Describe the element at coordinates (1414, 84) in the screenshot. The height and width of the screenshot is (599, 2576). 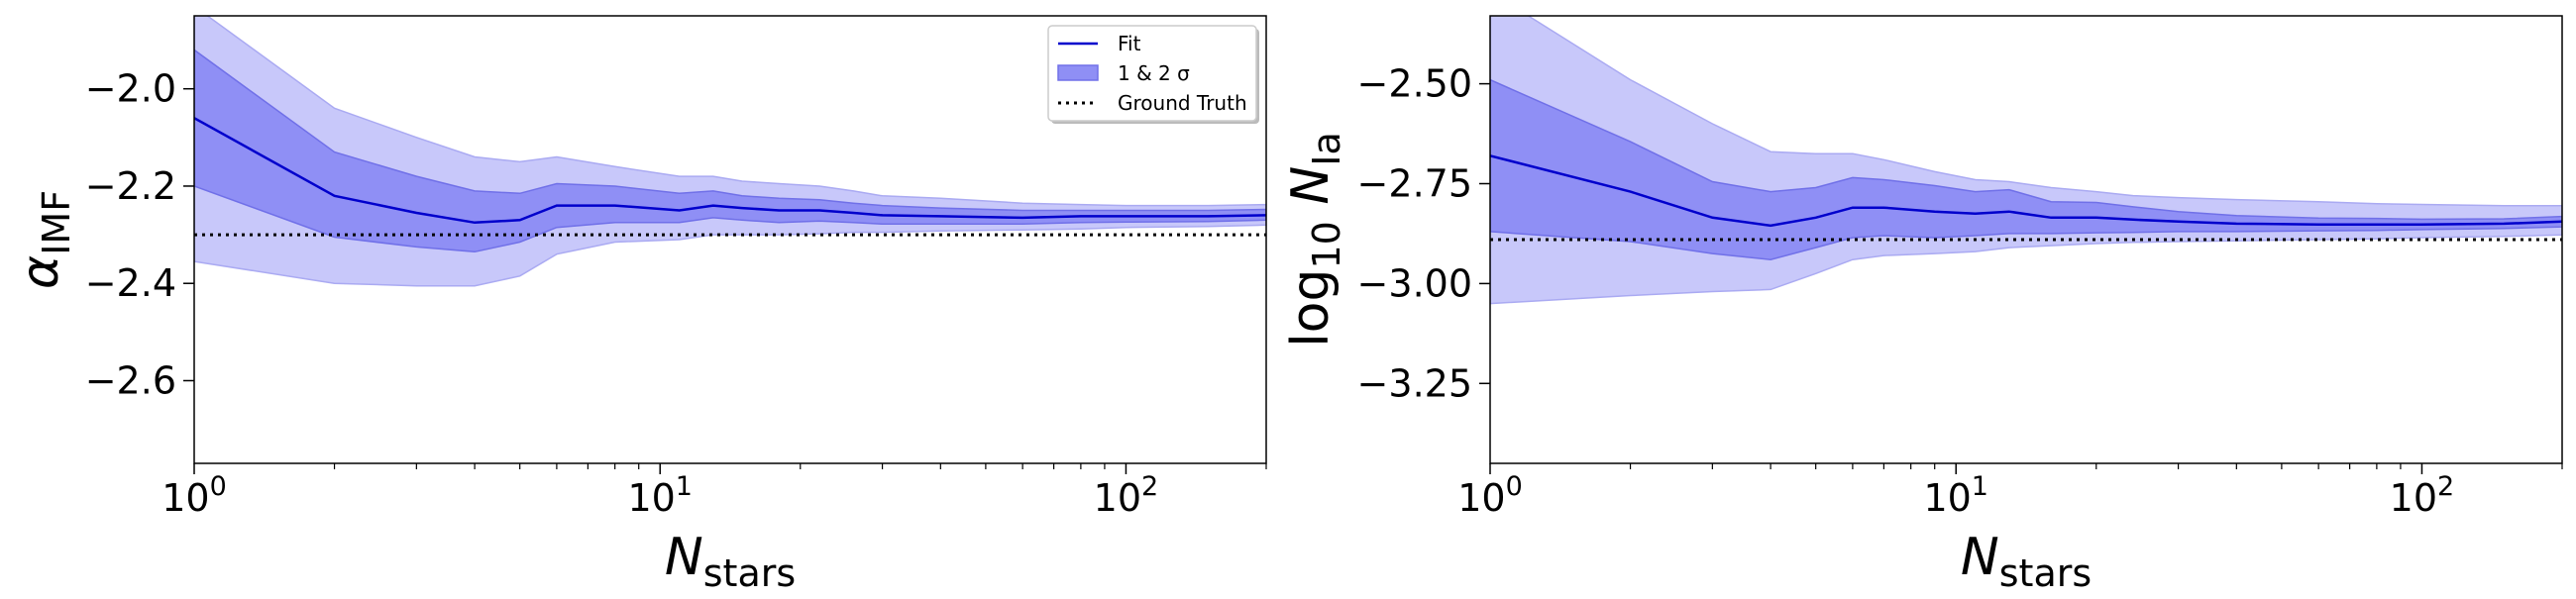
I see `y-tick-label: −2.50` at that location.